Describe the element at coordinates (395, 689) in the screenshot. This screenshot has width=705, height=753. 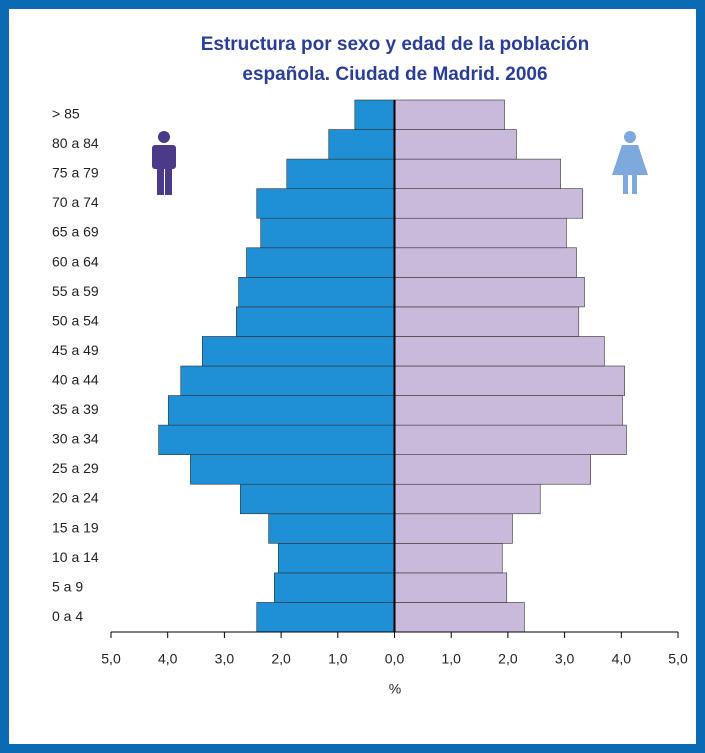
I see `x-axis-label: %` at that location.